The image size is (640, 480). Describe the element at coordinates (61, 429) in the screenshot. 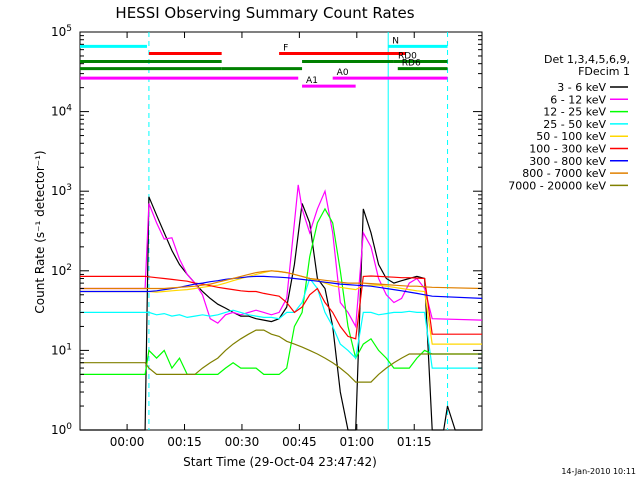

I see `y-tick-label-0: 100` at that location.